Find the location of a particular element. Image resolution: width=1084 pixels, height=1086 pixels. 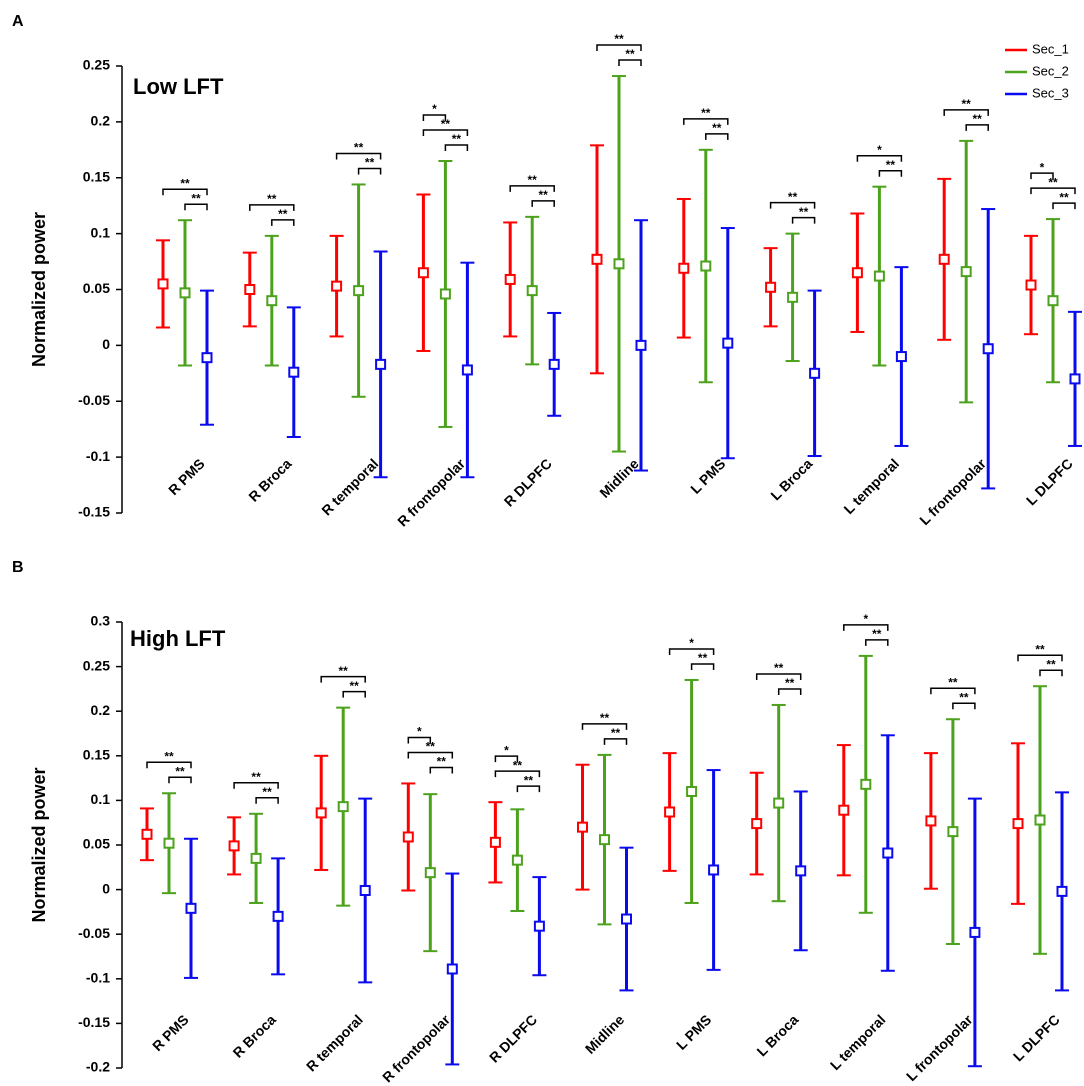

panel-label: B is located at coordinates (18, 567).